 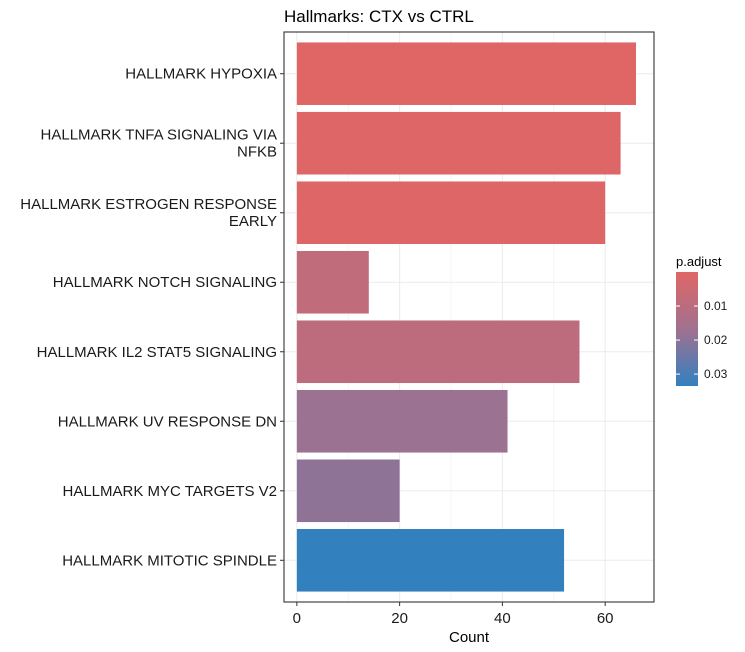 What do you see at coordinates (167, 421) in the screenshot?
I see `category-label: HALLMARK UV RESPONSE DN` at bounding box center [167, 421].